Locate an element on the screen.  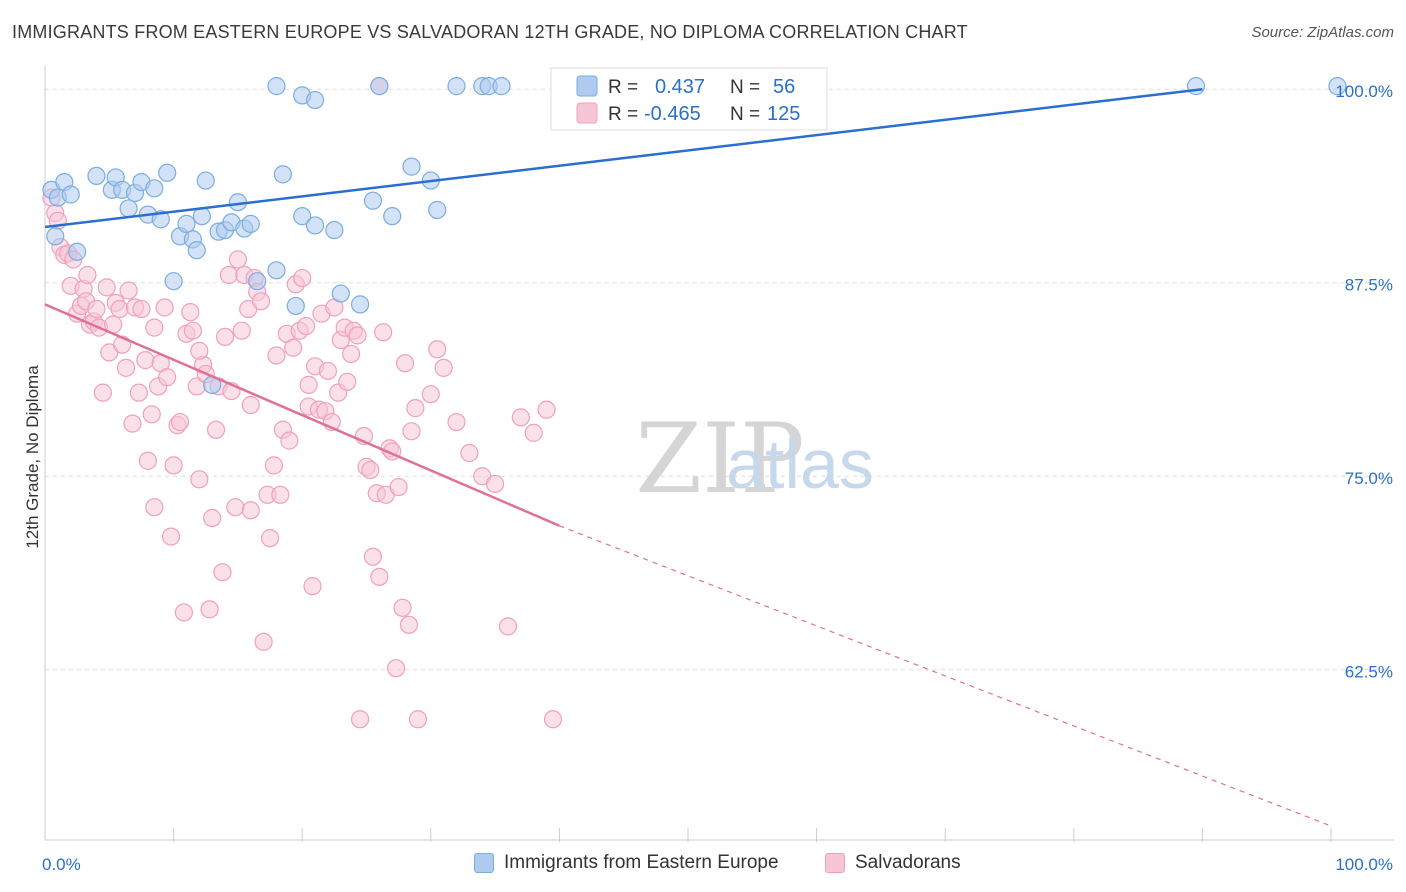
legend-item-eastern-europe: Immigrants from Eastern Europe is located at coordinates (626, 863).